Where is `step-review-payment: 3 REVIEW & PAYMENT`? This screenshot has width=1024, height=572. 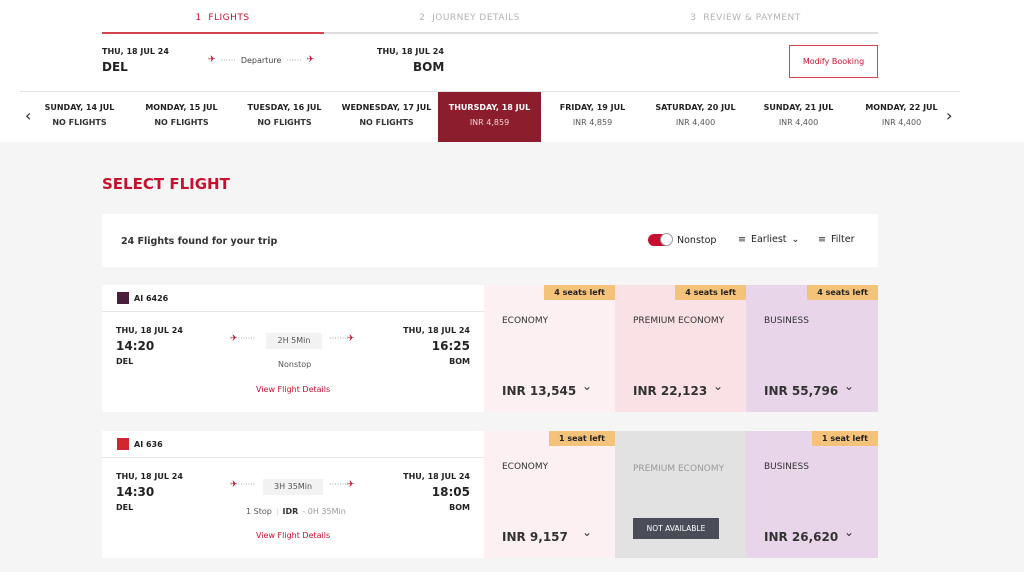 step-review-payment: 3 REVIEW & PAYMENT is located at coordinates (745, 18).